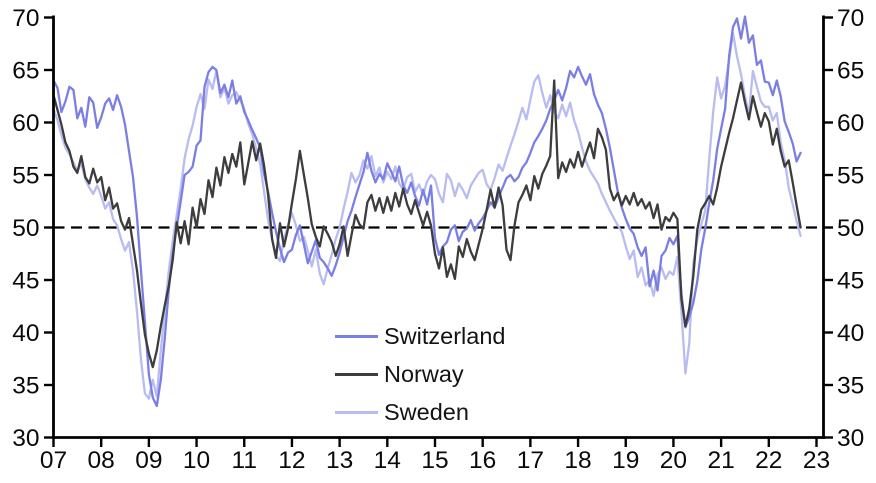 This screenshot has height=483, width=876. I want to click on legend-label-norway: Norway, so click(424, 373).